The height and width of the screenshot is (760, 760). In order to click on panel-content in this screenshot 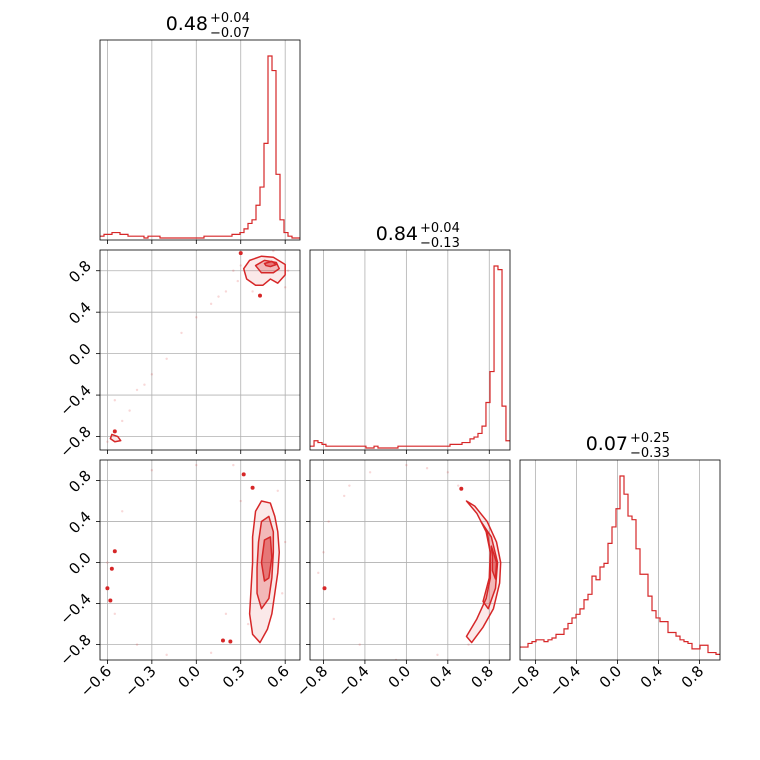, I will do `click(409, 561)`.